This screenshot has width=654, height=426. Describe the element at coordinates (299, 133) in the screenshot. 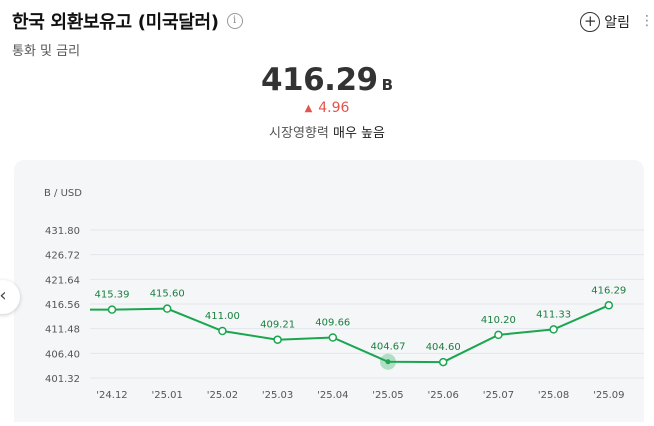

I see `impact-label: 시장영향력` at that location.